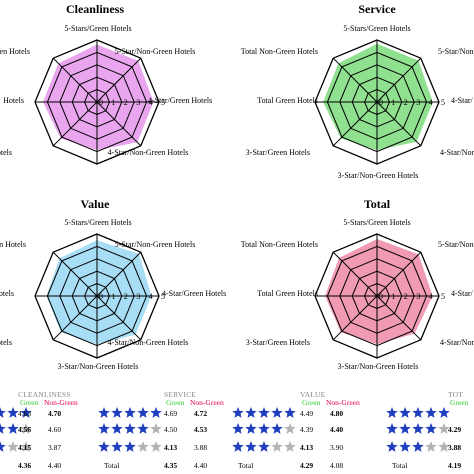  I want to click on table-header: TOT, so click(455, 394).